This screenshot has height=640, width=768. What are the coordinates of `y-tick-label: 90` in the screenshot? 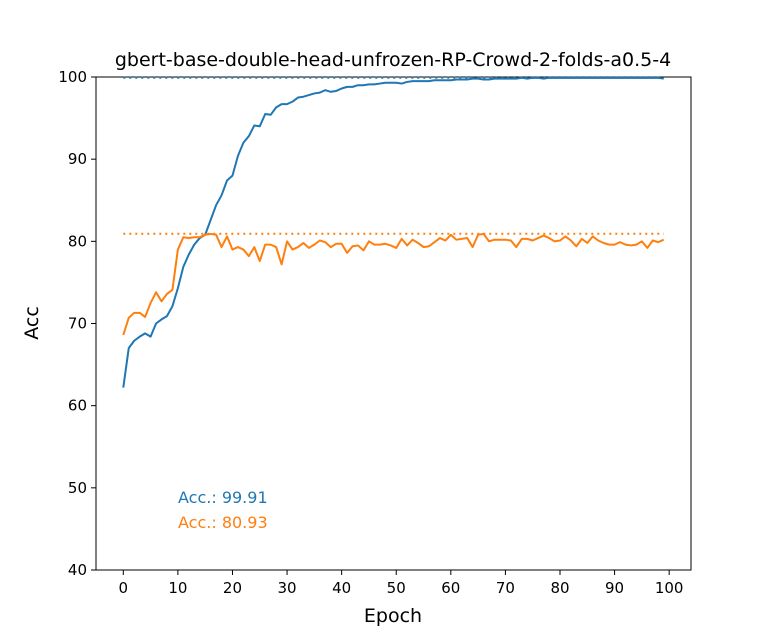 It's located at (77, 159).